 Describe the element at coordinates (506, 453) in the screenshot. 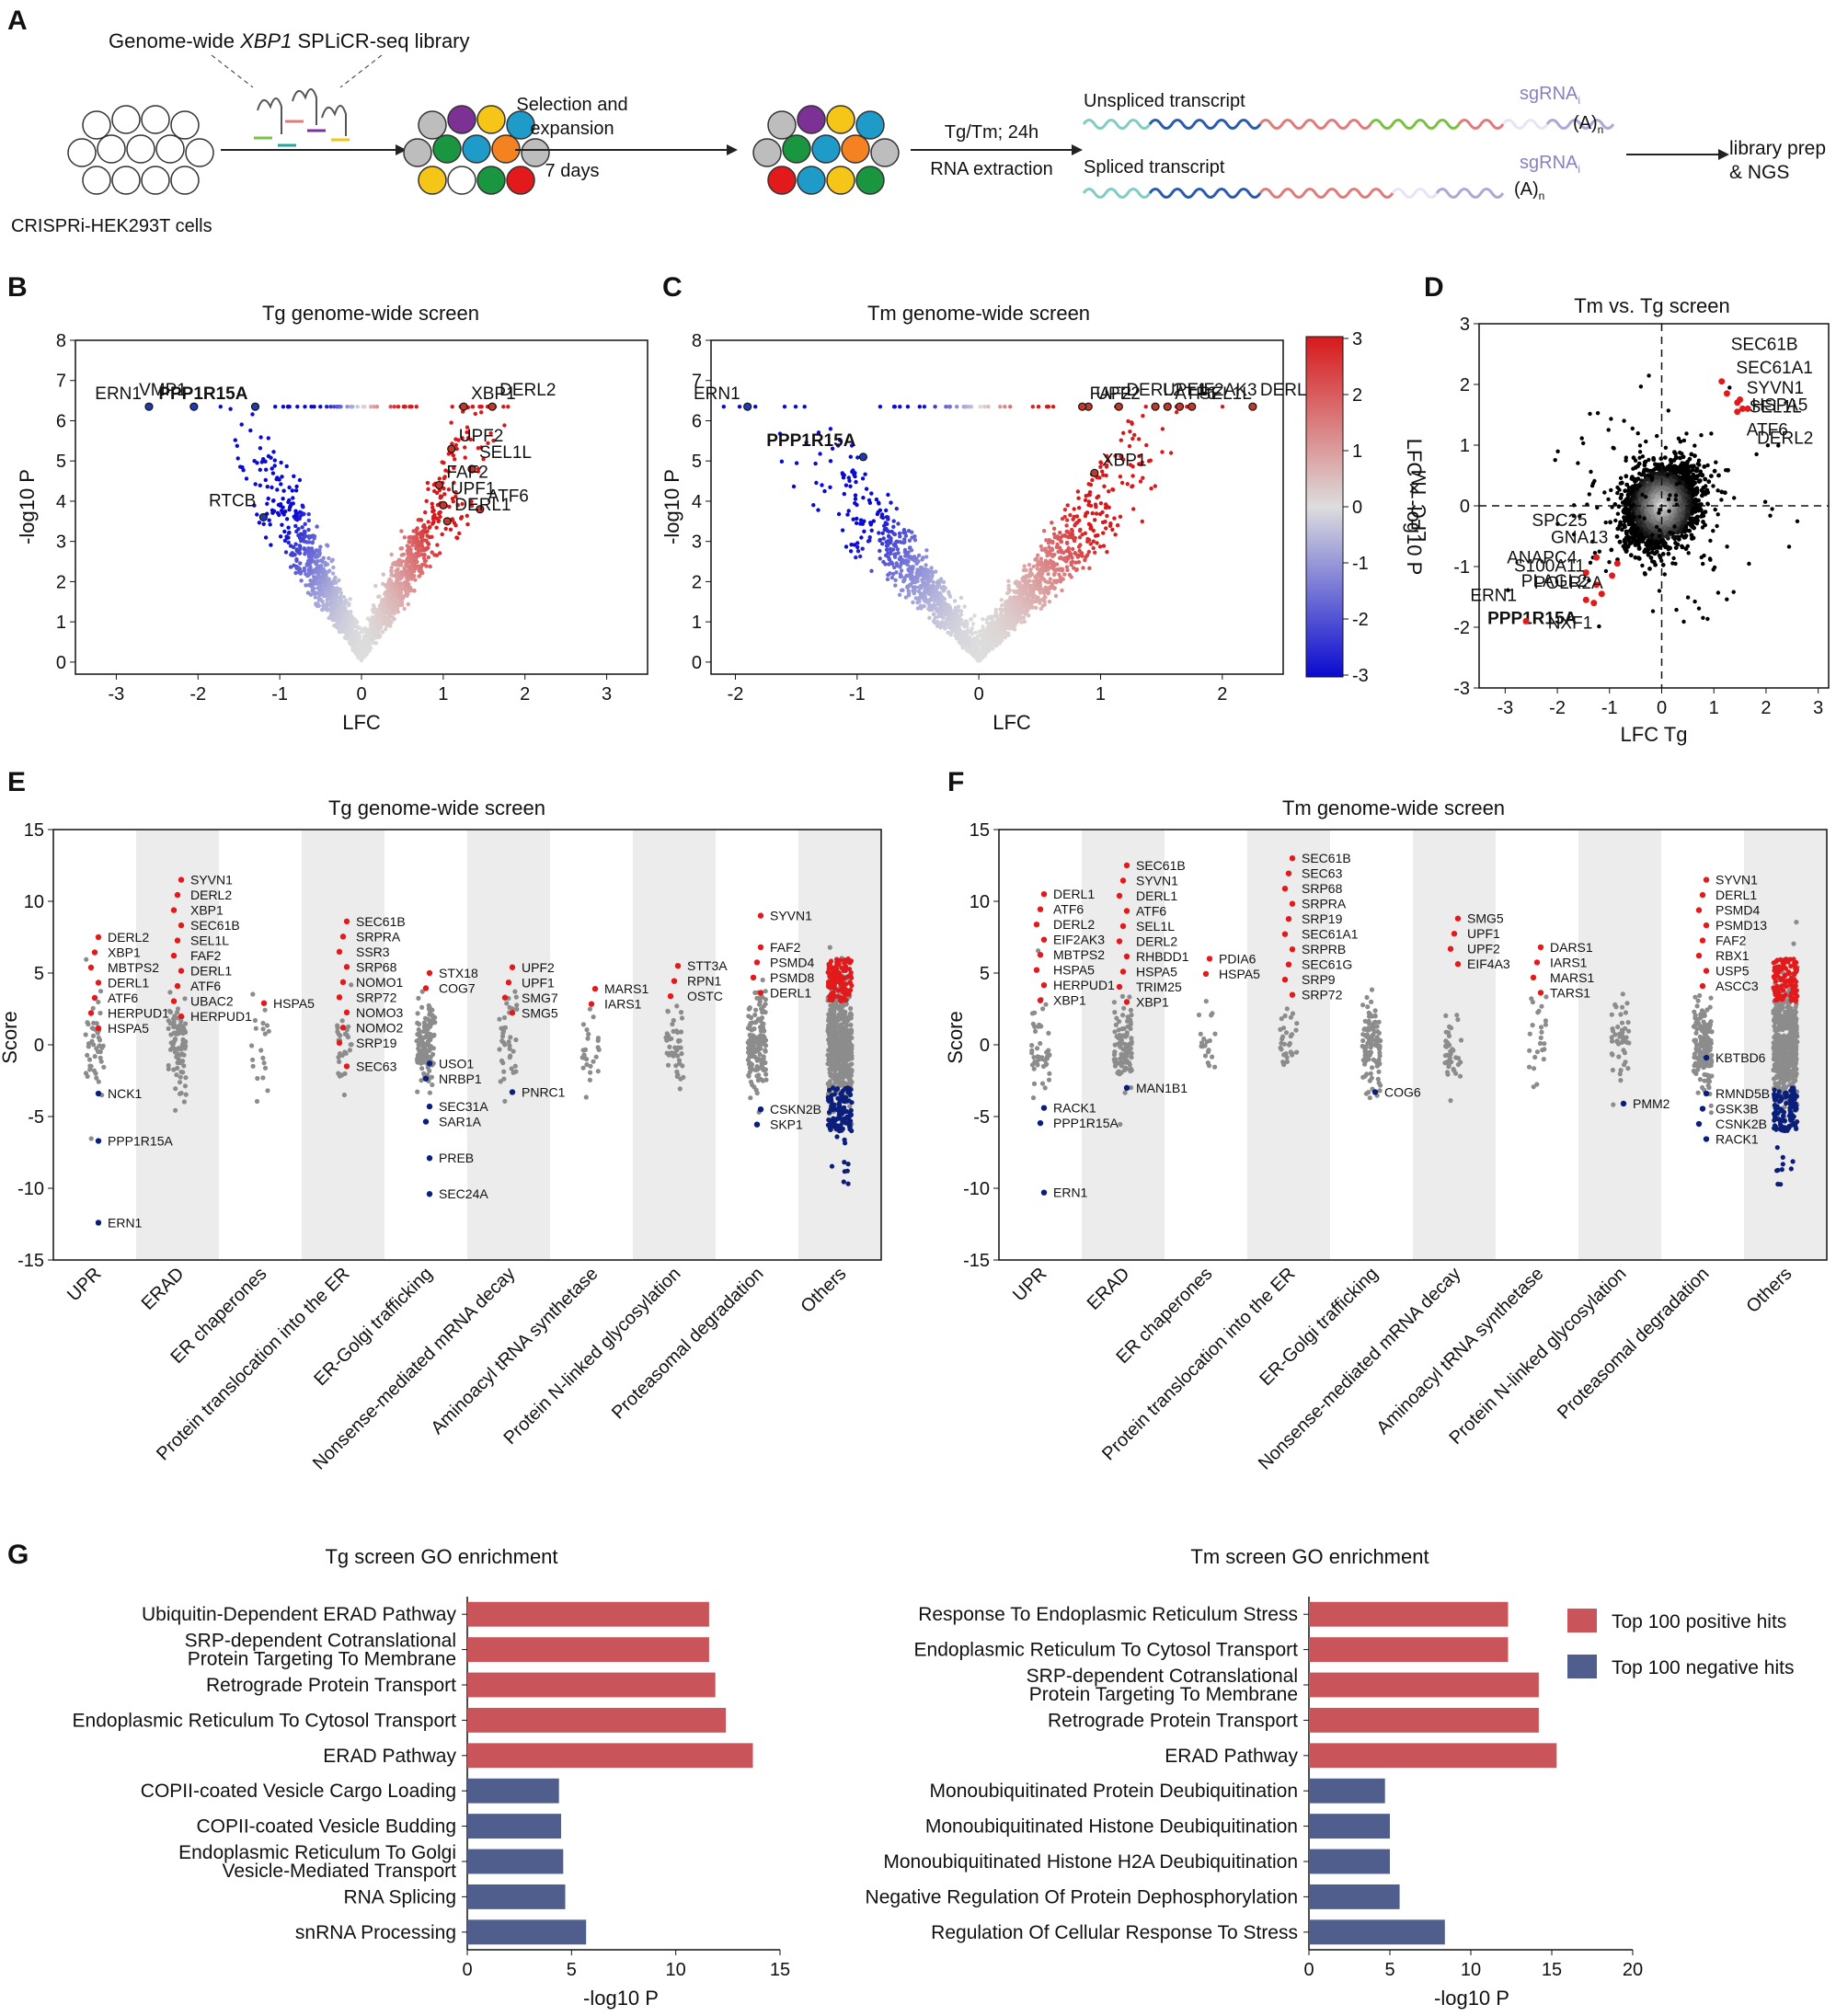

I see `gene-label: SEL1L` at that location.